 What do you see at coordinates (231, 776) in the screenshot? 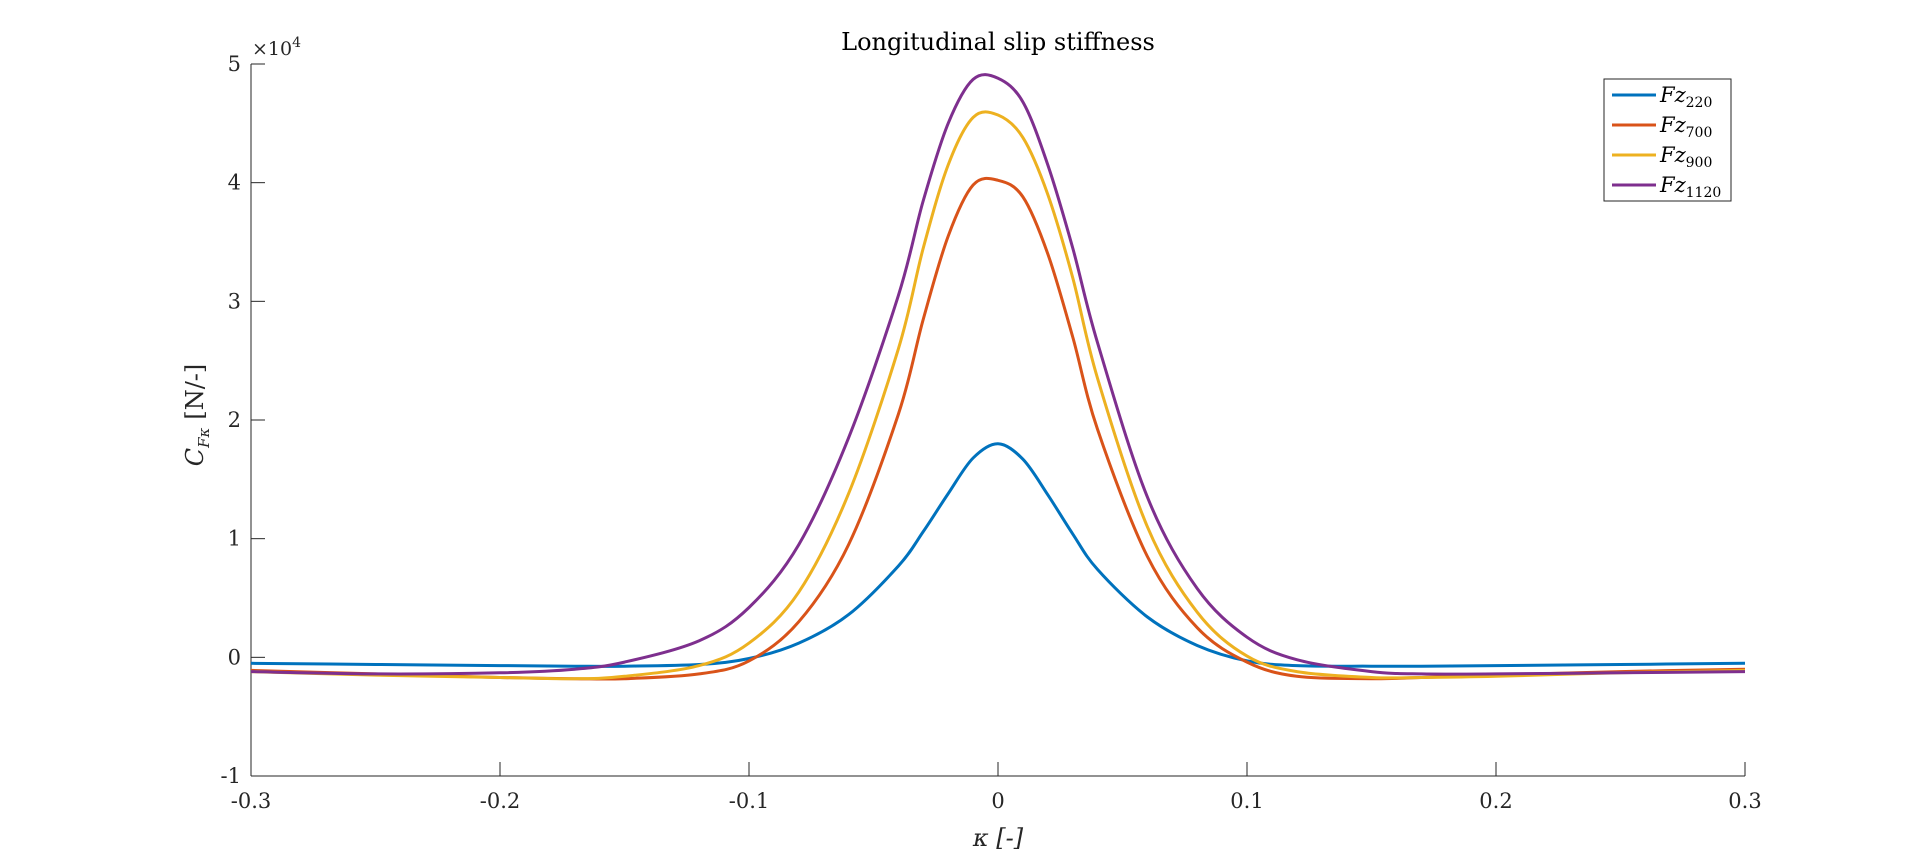
I see `y-tick-label: -1` at bounding box center [231, 776].